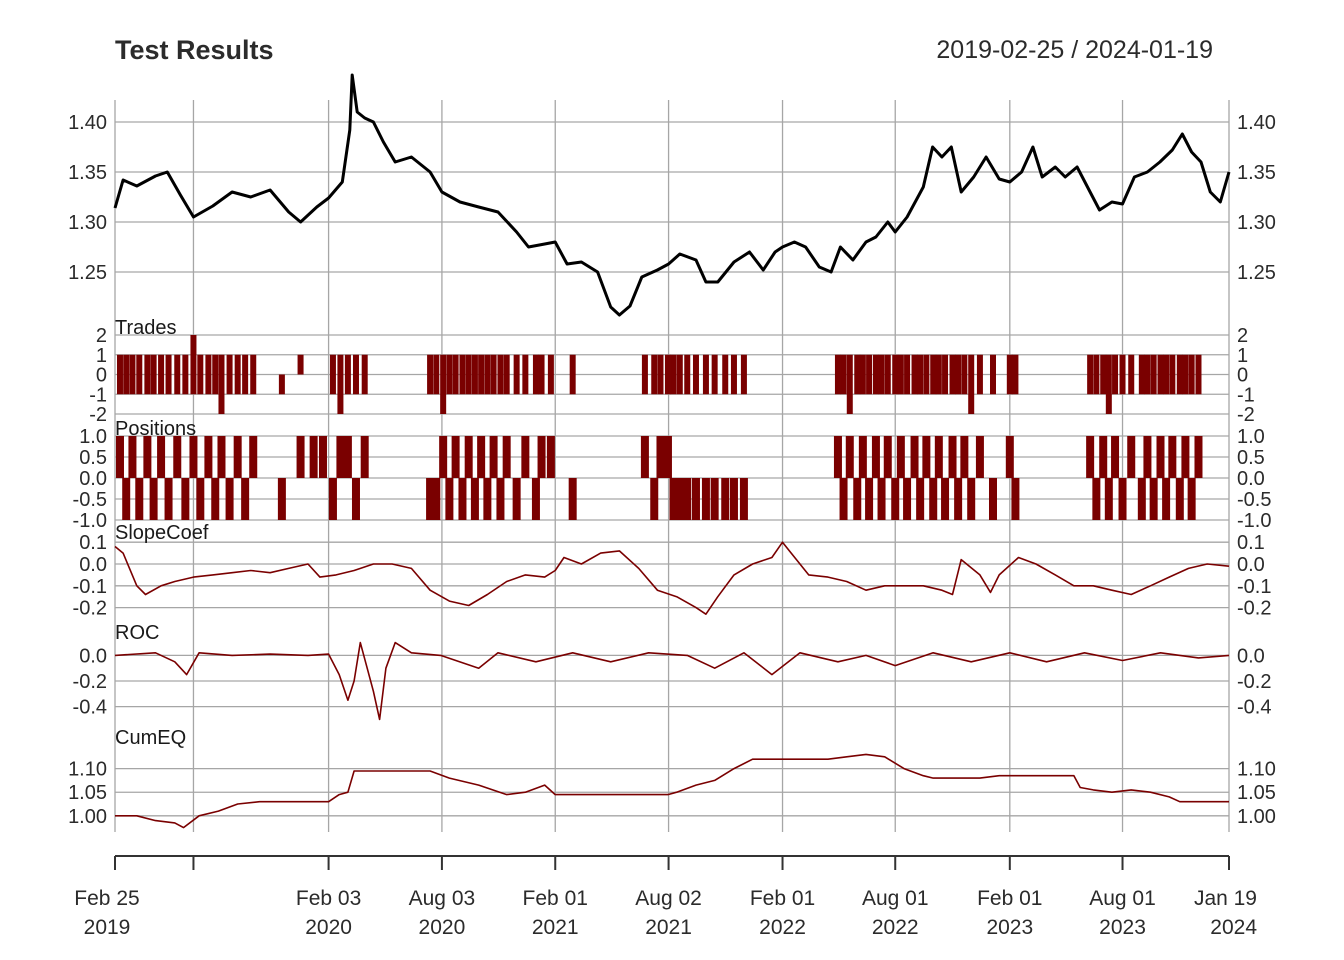  Describe the element at coordinates (93, 437) in the screenshot. I see `y-tick-label-left: 1.0` at that location.